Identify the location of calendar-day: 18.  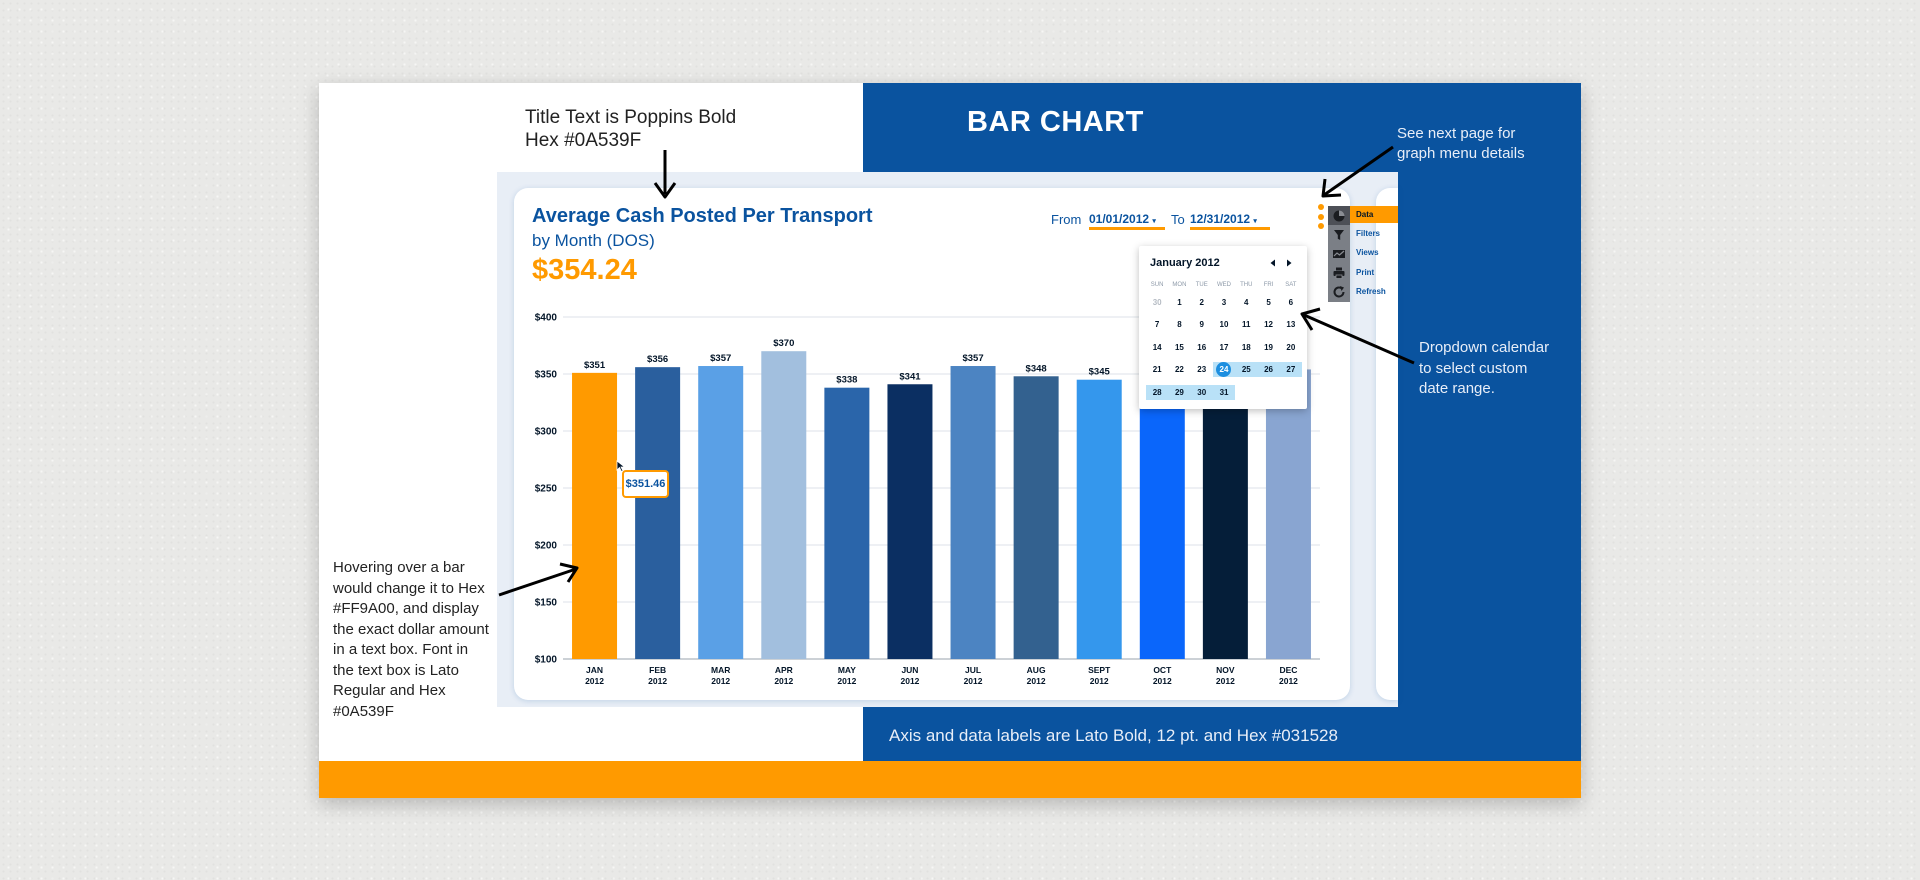
(1246, 347).